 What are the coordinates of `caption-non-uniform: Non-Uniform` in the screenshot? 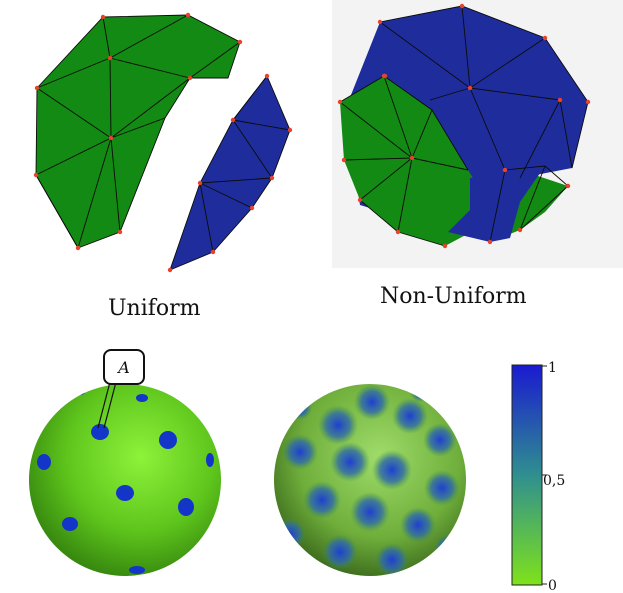 It's located at (453, 296).